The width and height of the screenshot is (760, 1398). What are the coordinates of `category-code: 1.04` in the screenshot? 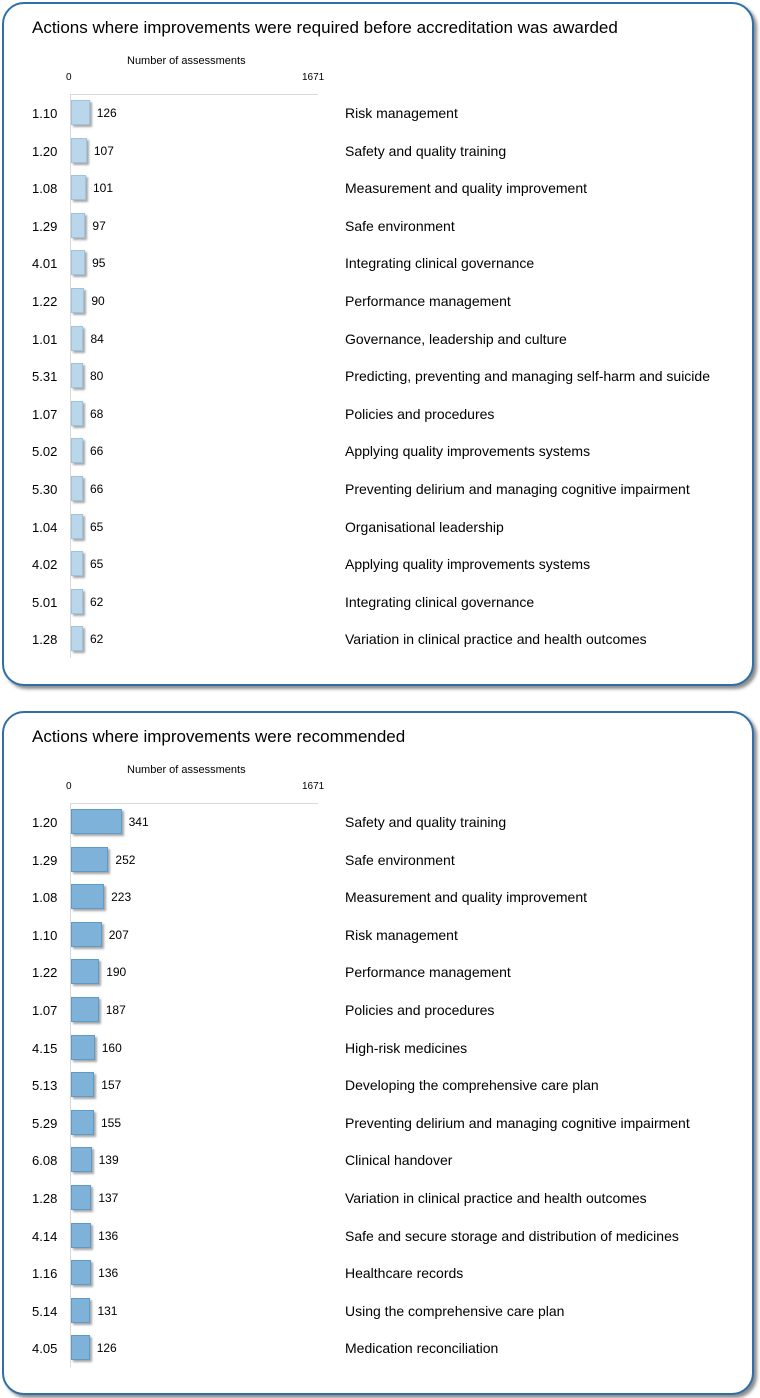 It's located at (45, 527).